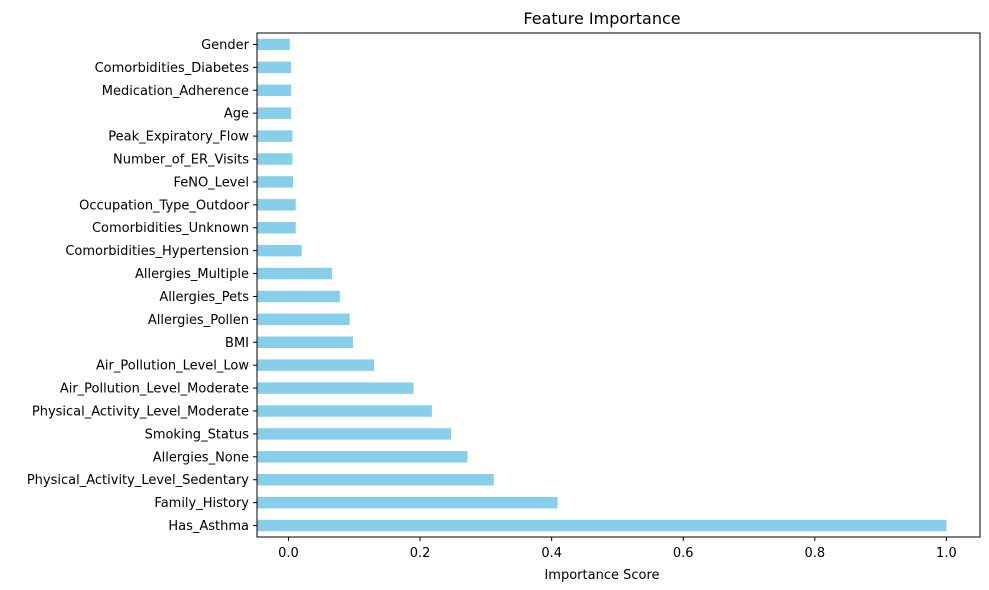 This screenshot has height=590, width=989. Describe the element at coordinates (946, 553) in the screenshot. I see `x-tick-label: 1.0` at that location.